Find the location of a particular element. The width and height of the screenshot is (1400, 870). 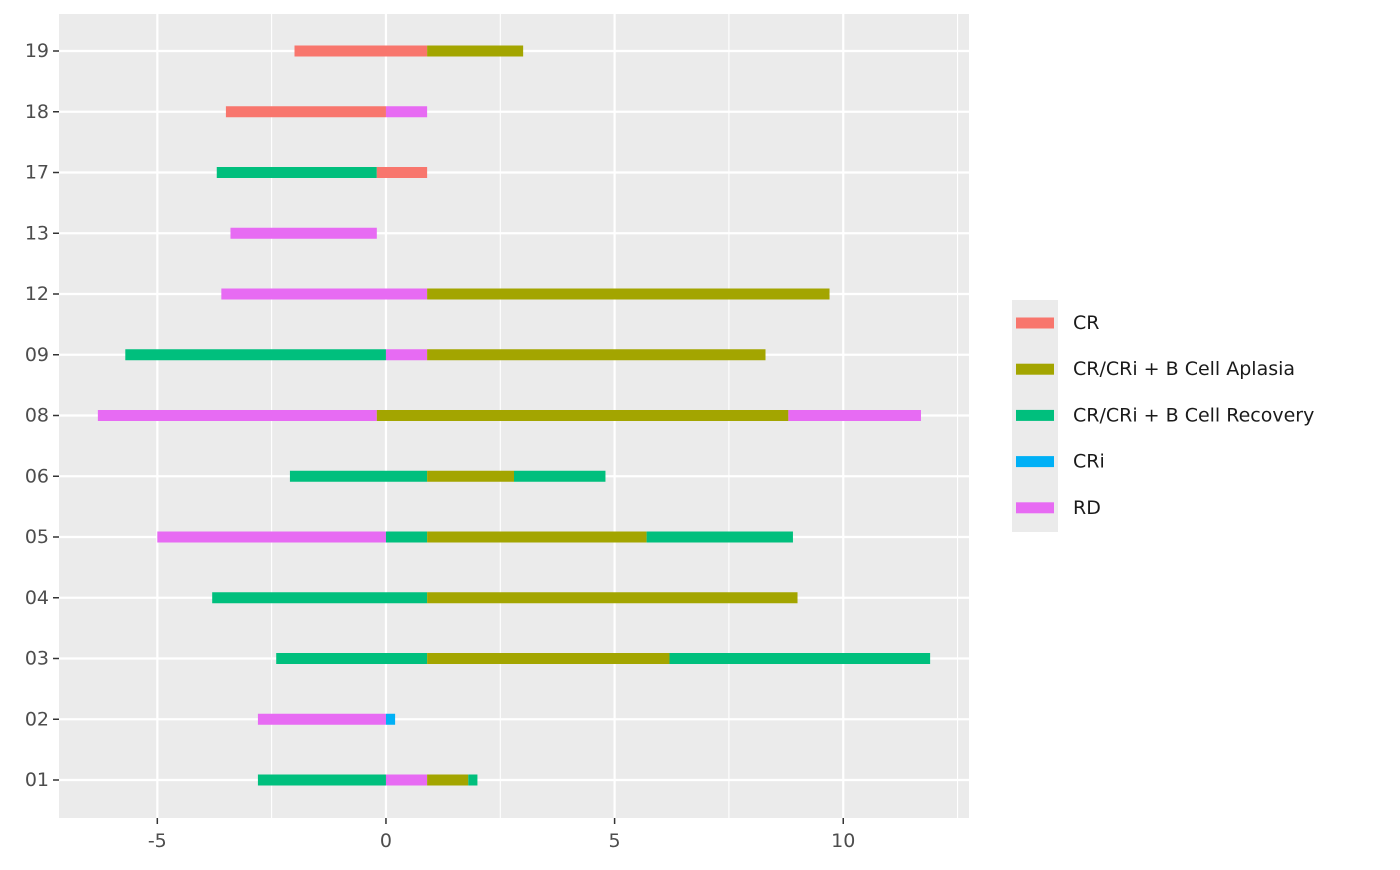

y-tick-label: 02 is located at coordinates (37, 719).